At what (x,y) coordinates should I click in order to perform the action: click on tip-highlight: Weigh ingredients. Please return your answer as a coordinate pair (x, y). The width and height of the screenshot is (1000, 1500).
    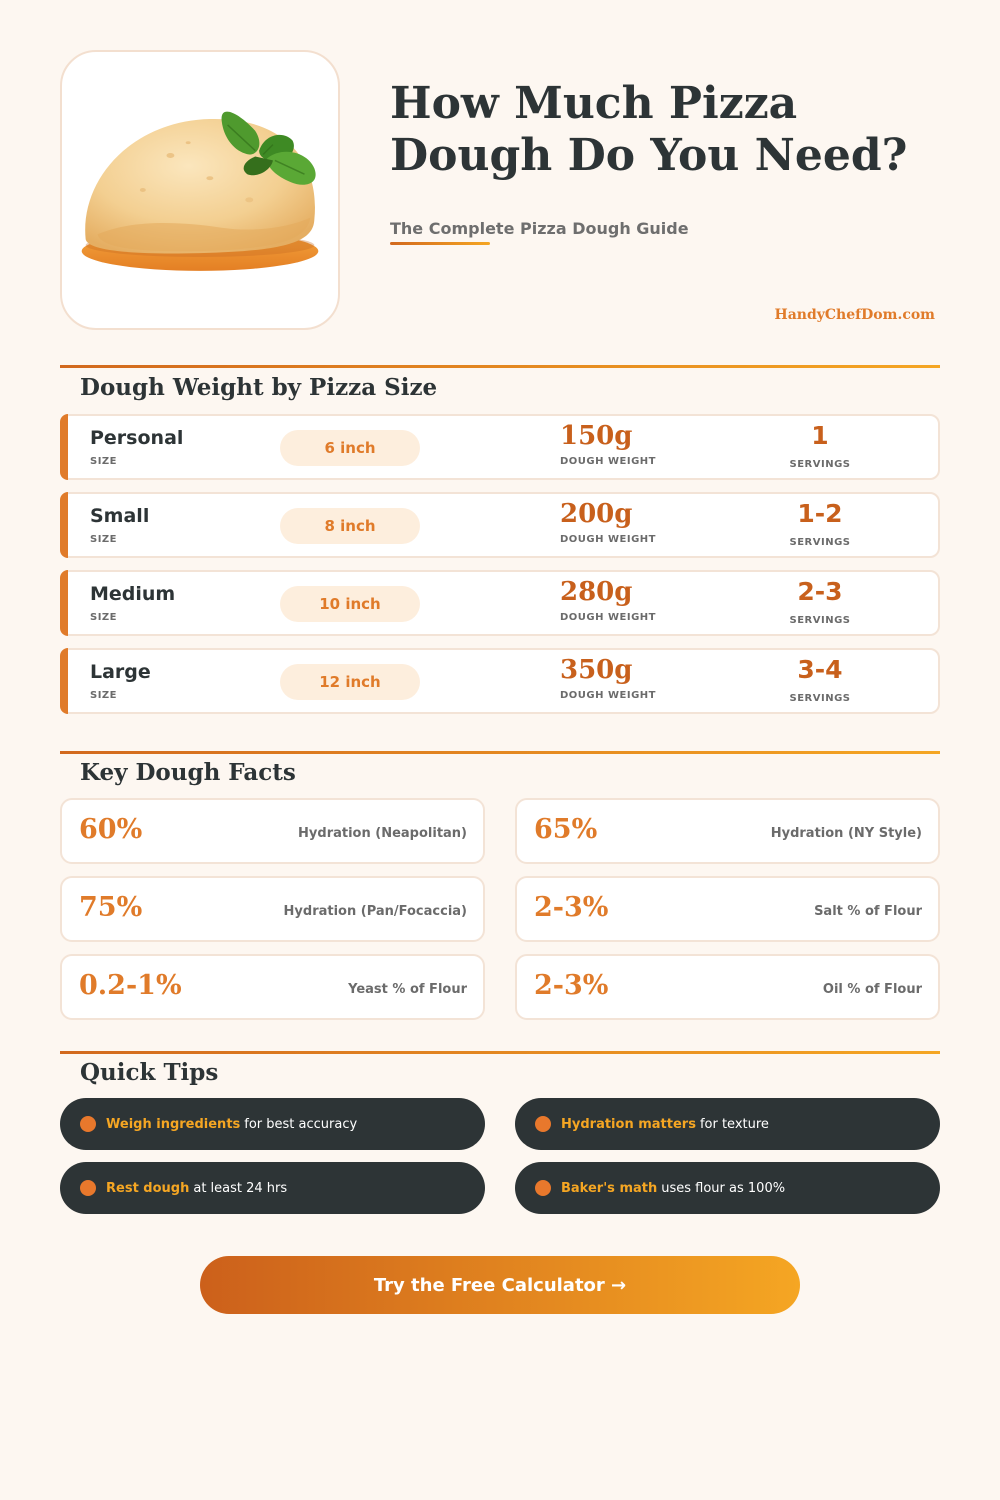
    Looking at the image, I should click on (173, 1124).